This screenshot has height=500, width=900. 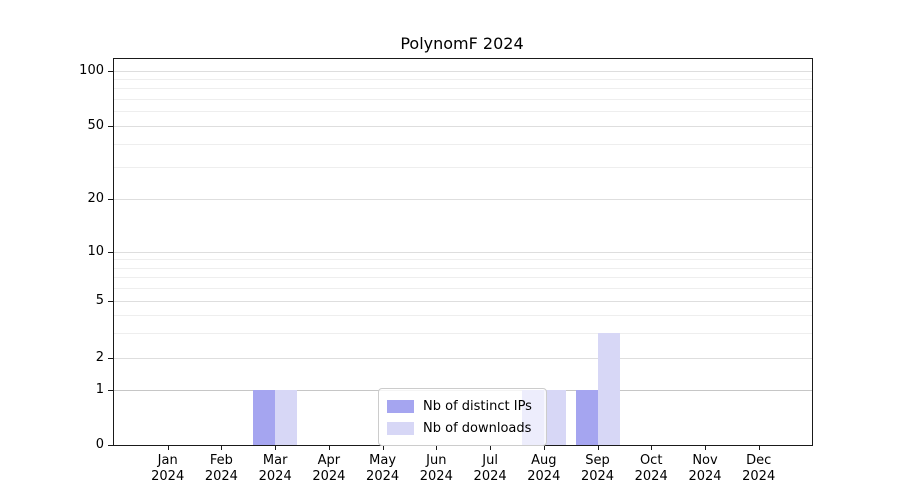 I want to click on x-tick-mark-jun, so click(x=437, y=447).